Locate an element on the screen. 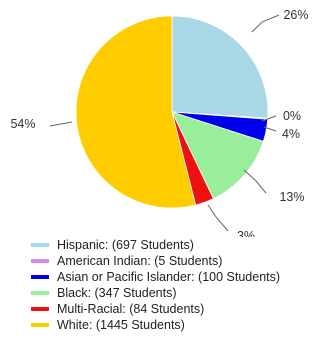  legend-item-3: Black: (347 Students) is located at coordinates (155, 293).